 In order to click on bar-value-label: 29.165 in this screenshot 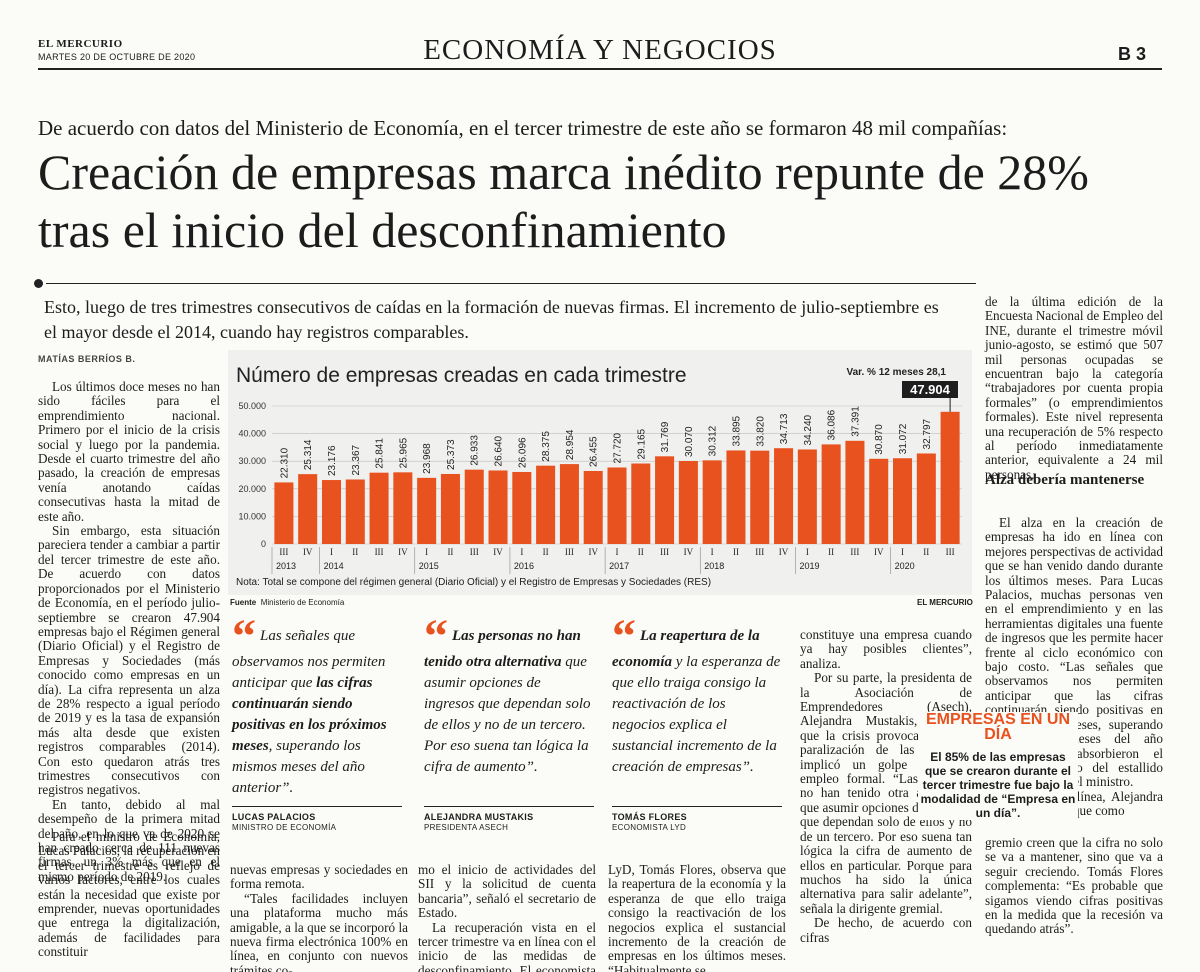, I will do `click(641, 443)`.